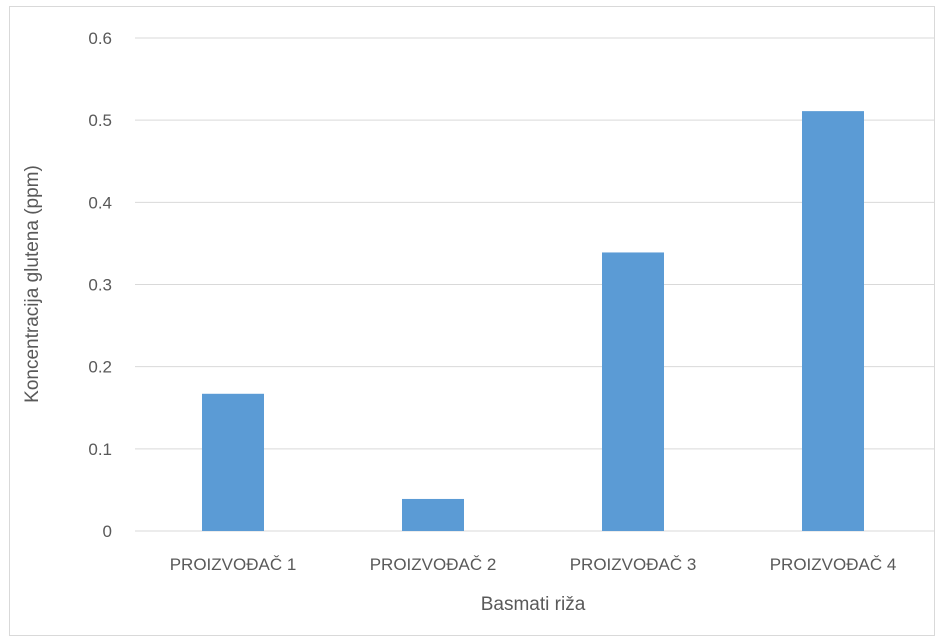 Image resolution: width=945 pixels, height=644 pixels. I want to click on y-tick-label: 0, so click(107, 531).